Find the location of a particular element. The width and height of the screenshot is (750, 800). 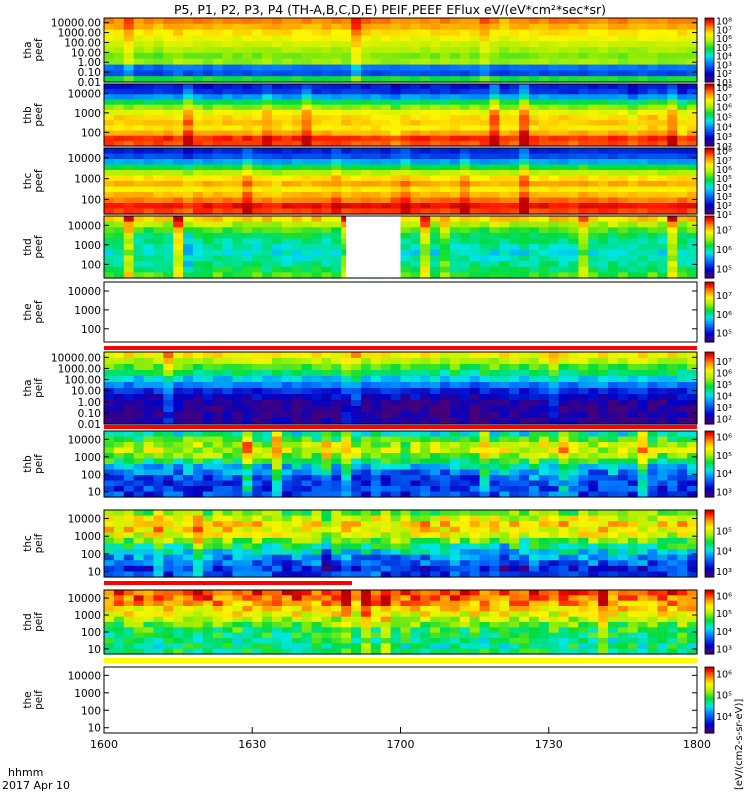

y-tick-label: 10000.00 is located at coordinates (76, 358).